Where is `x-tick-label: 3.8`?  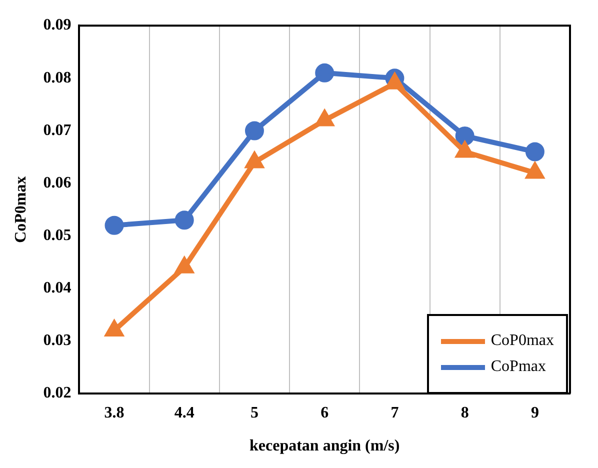
x-tick-label: 3.8 is located at coordinates (114, 413).